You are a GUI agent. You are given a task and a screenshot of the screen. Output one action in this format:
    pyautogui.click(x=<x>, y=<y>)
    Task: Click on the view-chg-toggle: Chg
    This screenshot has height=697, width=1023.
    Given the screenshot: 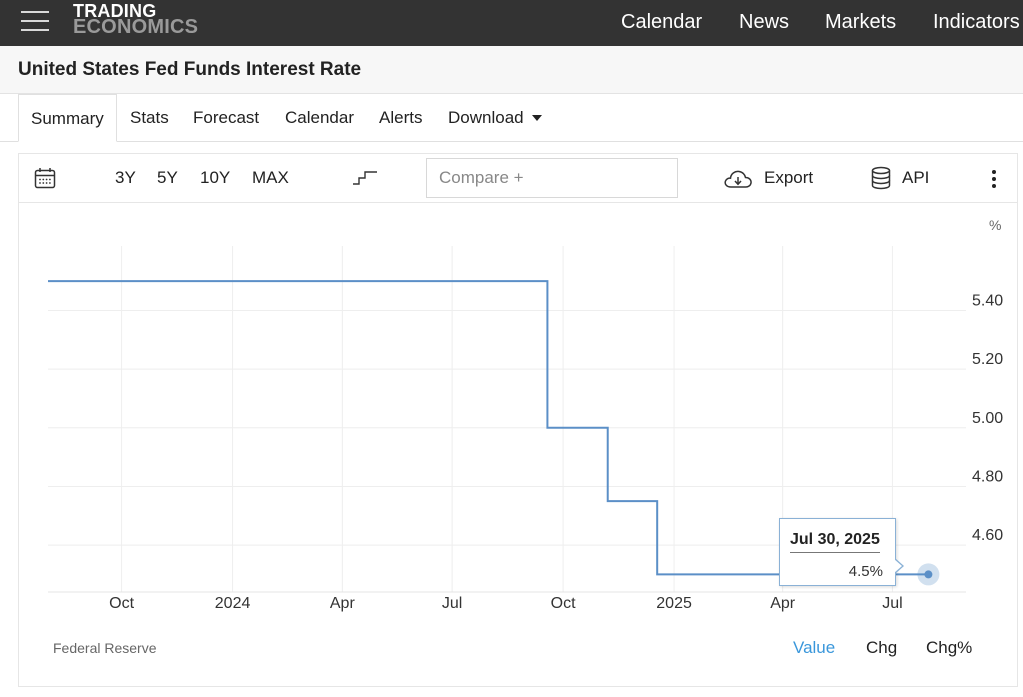 What is the action you would take?
    pyautogui.click(x=882, y=647)
    